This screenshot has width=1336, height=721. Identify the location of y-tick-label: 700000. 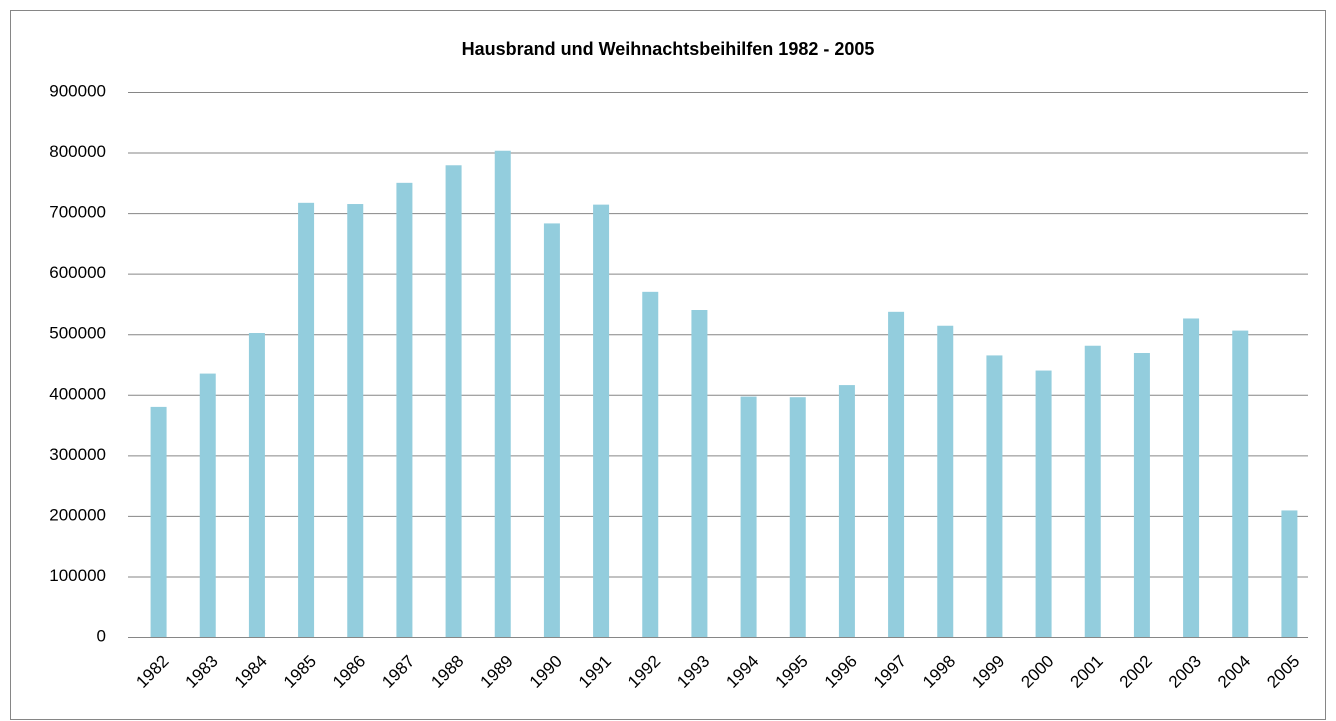
(77, 212).